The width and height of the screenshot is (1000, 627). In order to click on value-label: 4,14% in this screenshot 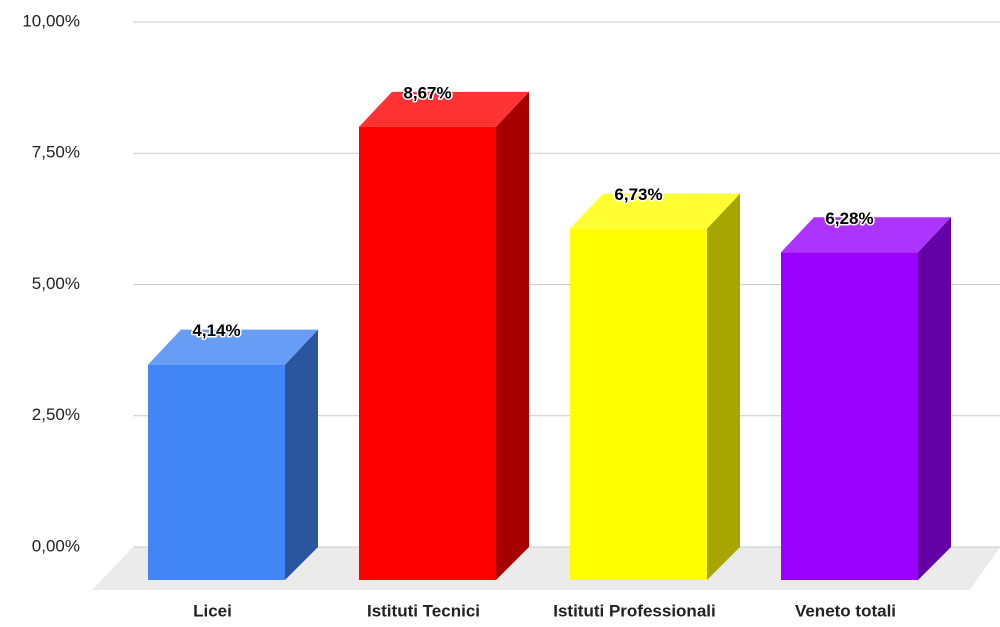, I will do `click(216, 330)`.